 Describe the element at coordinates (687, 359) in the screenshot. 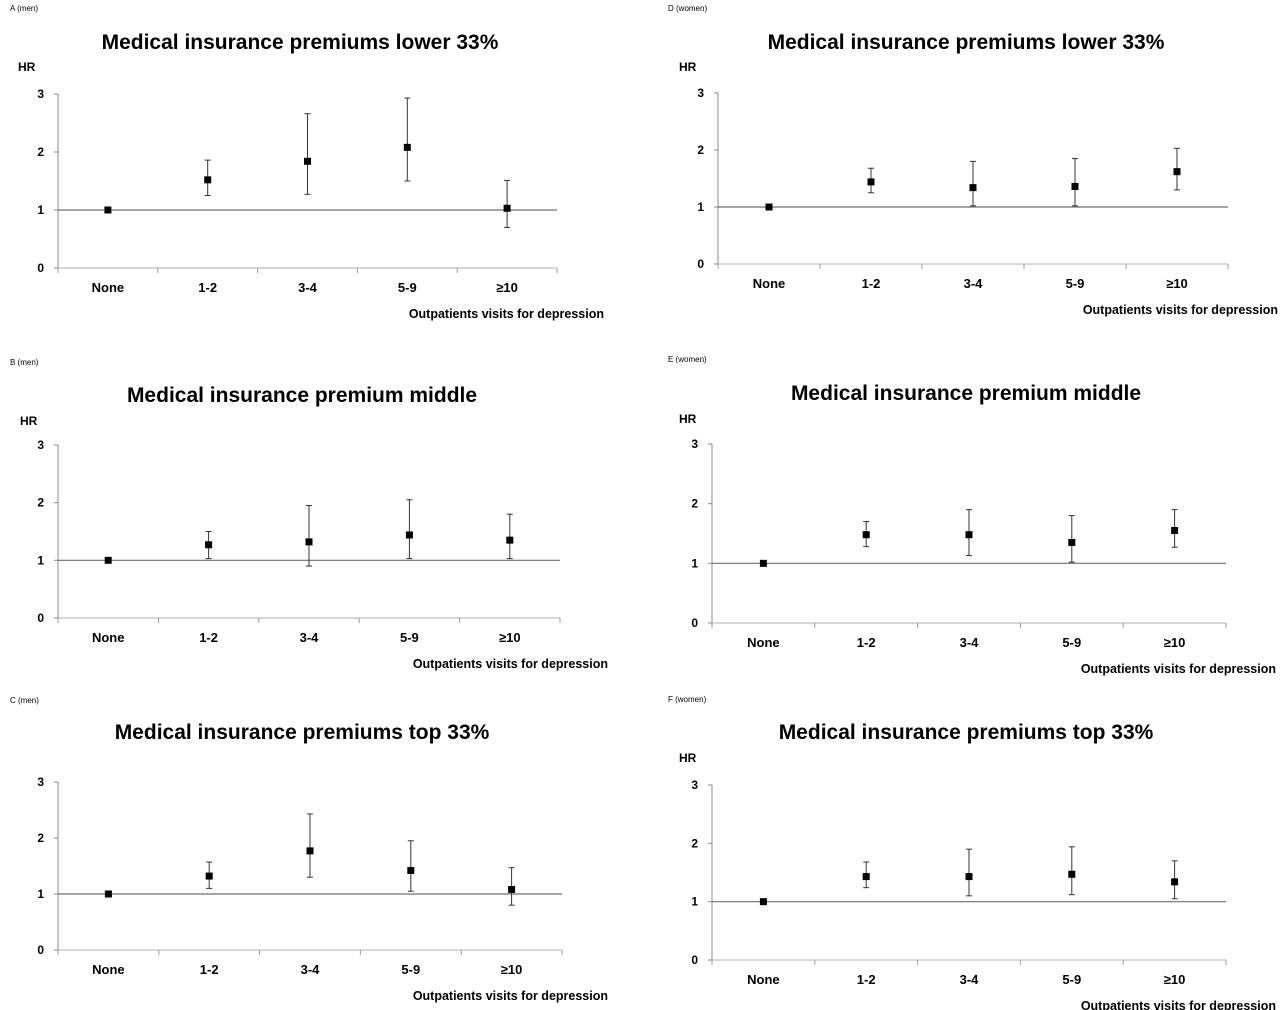

I see `panel-label: E (women)` at that location.